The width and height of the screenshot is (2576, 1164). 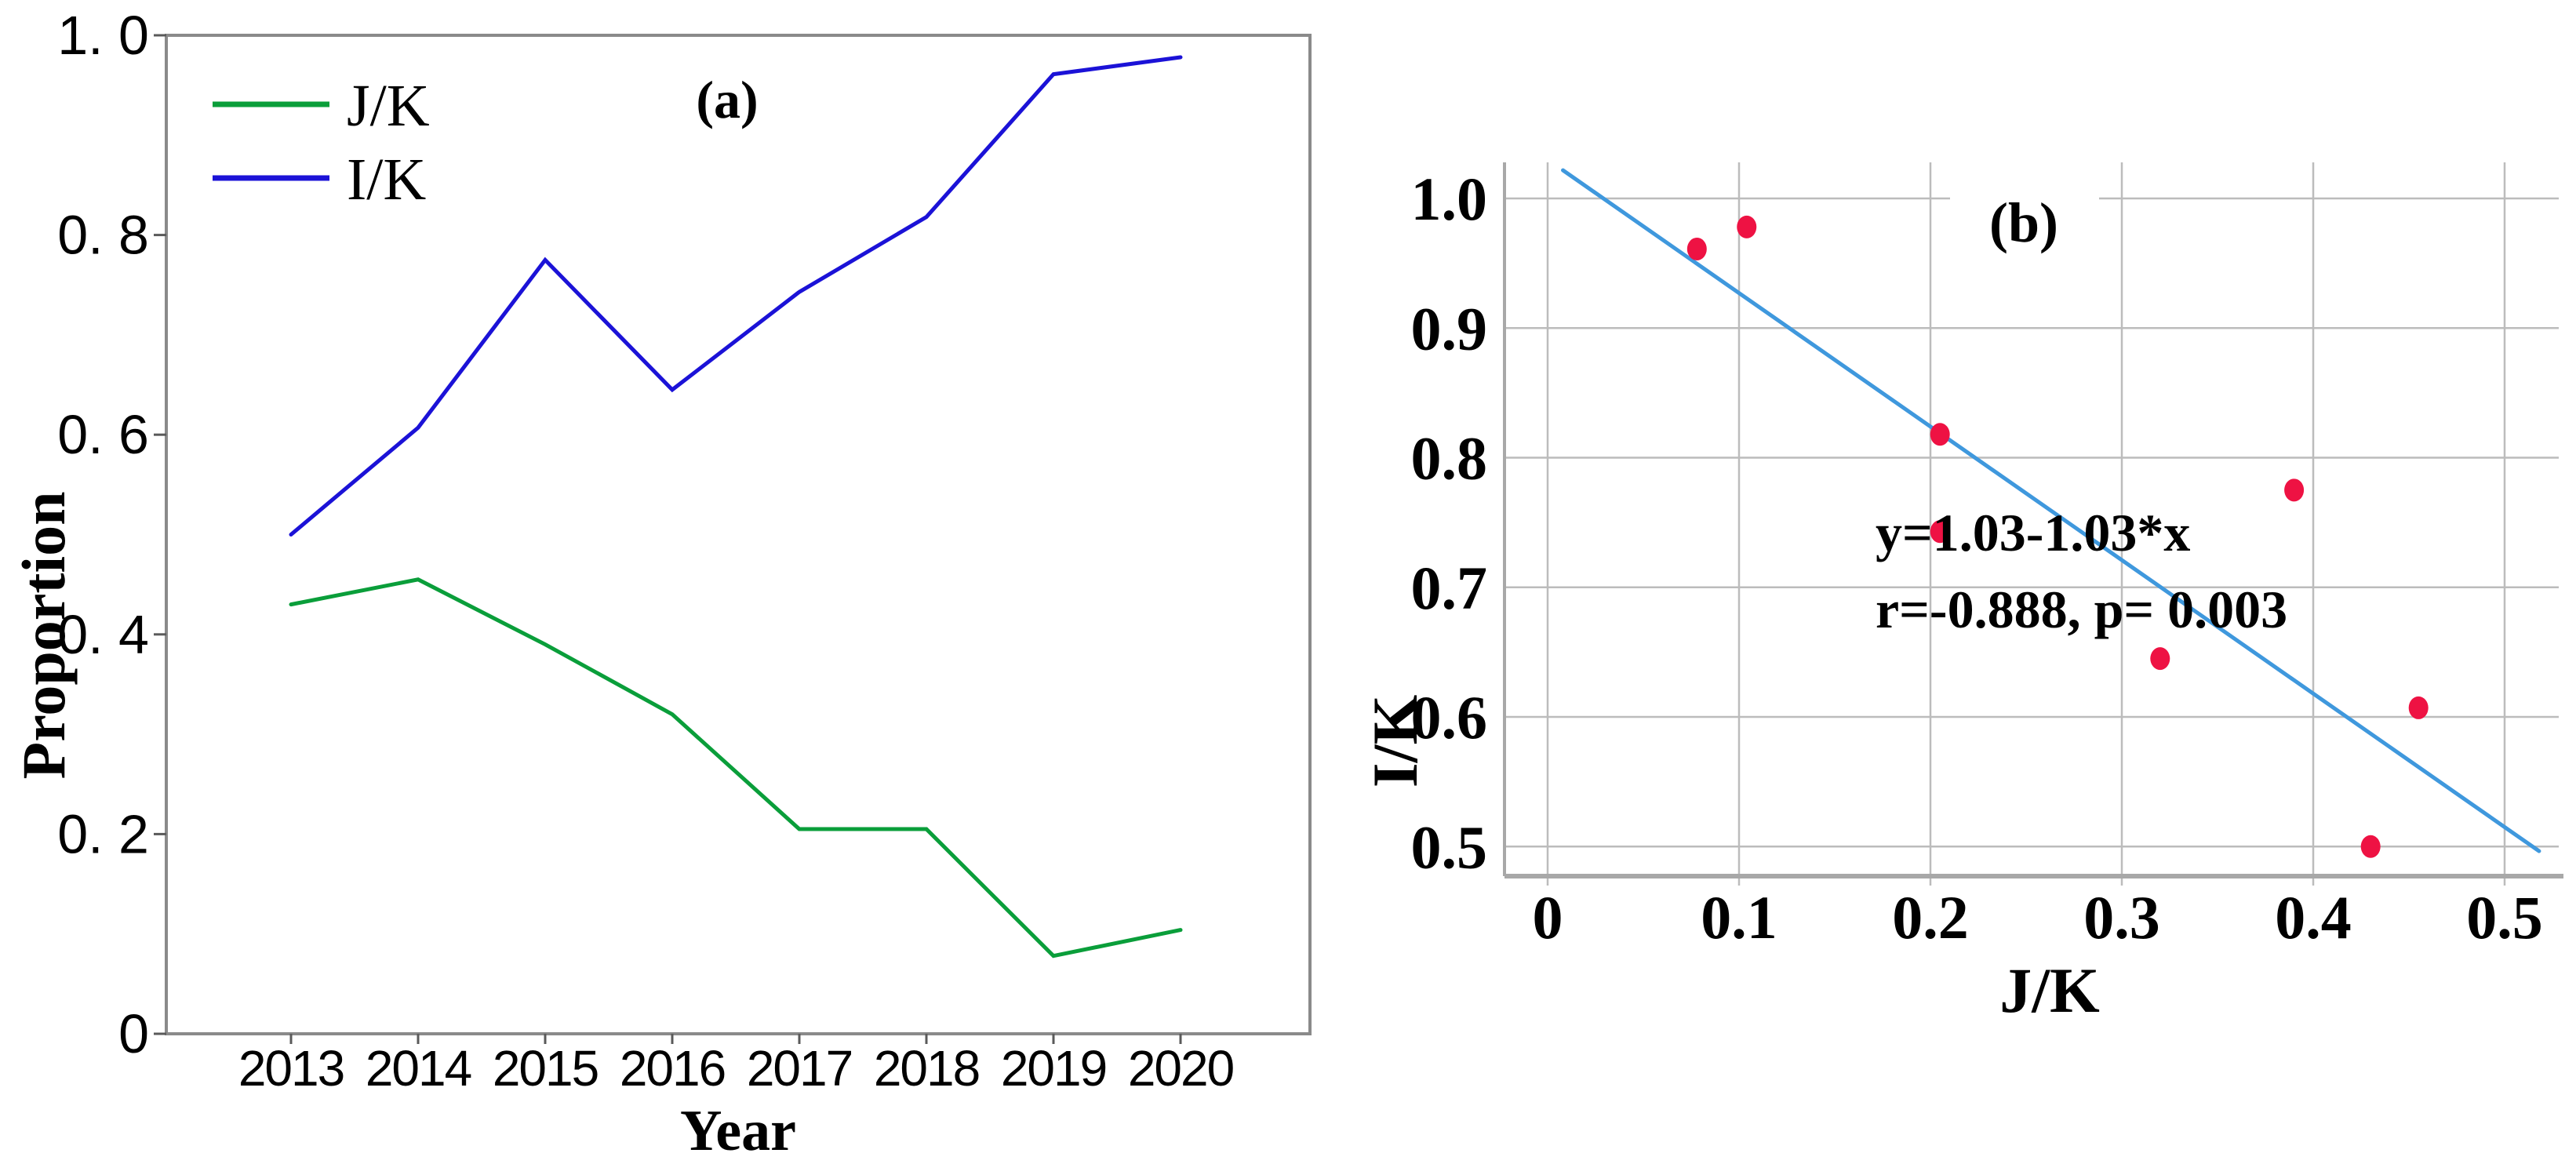 I want to click on panel-b-x-tick-label: 0.2, so click(x=1930, y=917).